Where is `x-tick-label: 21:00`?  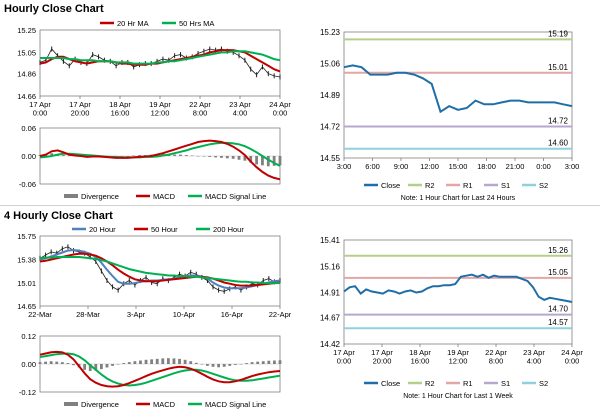 x-tick-label: 21:00 is located at coordinates (515, 166).